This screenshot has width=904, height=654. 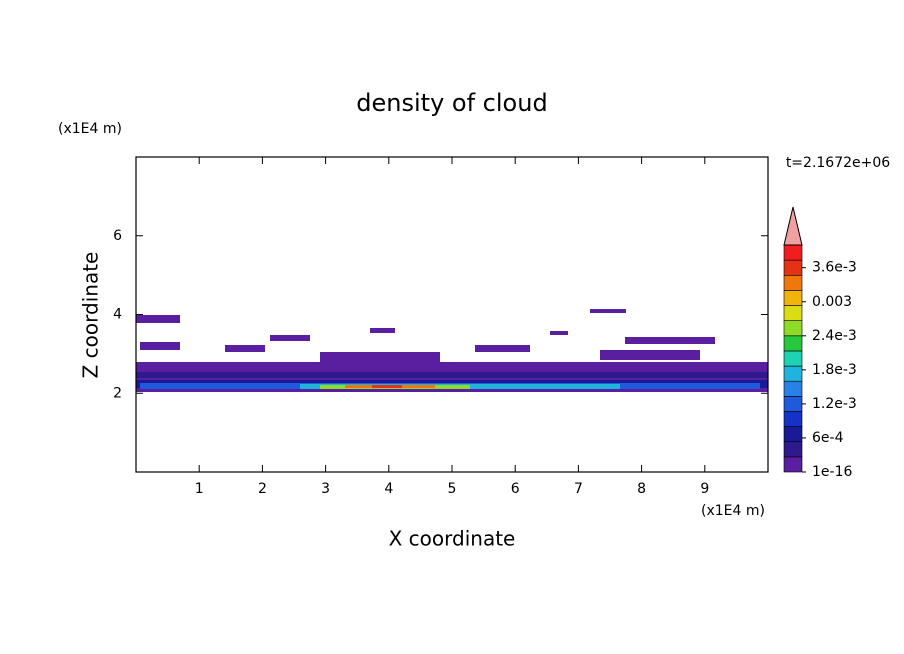 I want to click on x-tick-label: 1, so click(x=199, y=489).